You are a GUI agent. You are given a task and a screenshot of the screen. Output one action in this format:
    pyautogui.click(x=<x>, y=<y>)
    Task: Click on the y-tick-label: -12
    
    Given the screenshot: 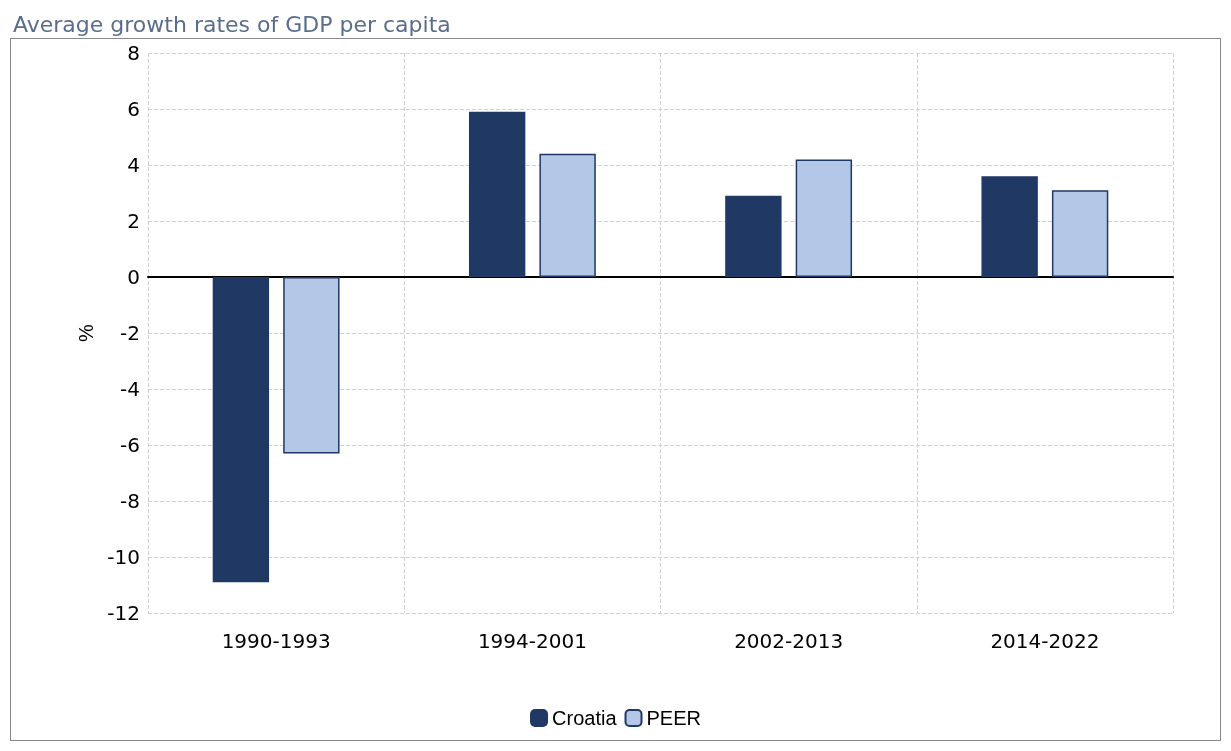 What is the action you would take?
    pyautogui.click(x=123, y=613)
    